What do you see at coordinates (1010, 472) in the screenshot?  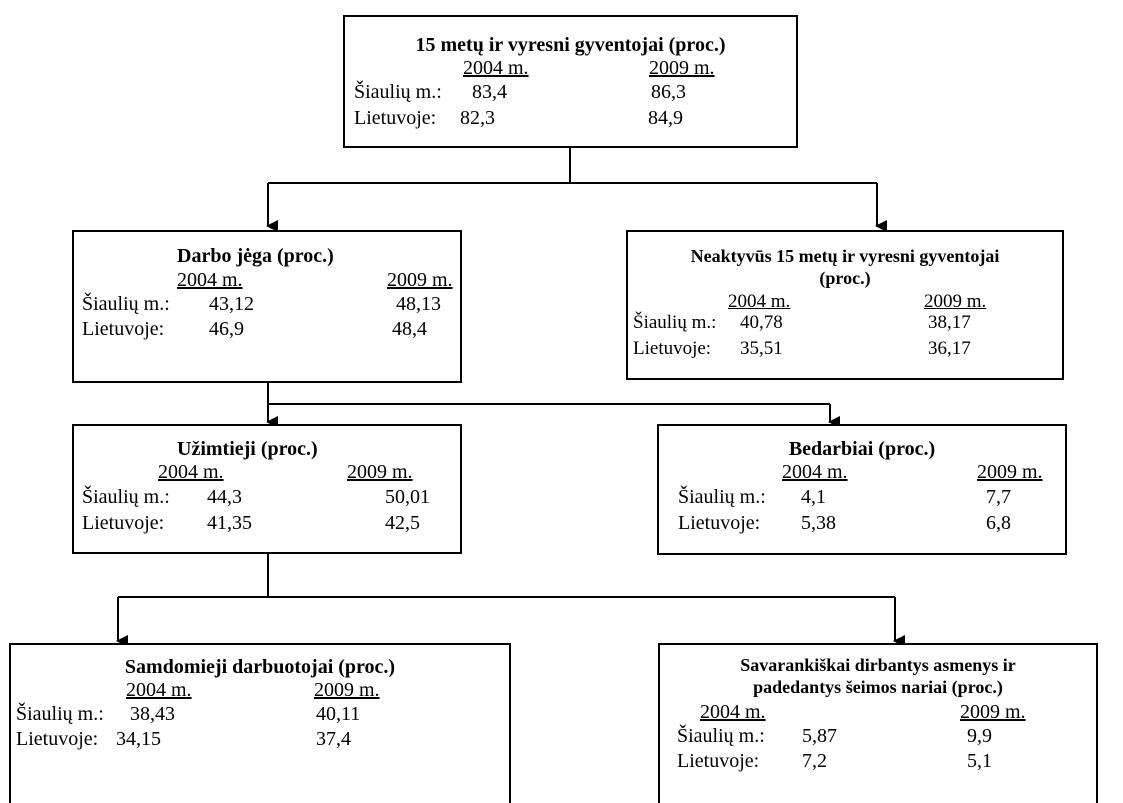 I see `unemployed-year-2009: 2009 m.` at bounding box center [1010, 472].